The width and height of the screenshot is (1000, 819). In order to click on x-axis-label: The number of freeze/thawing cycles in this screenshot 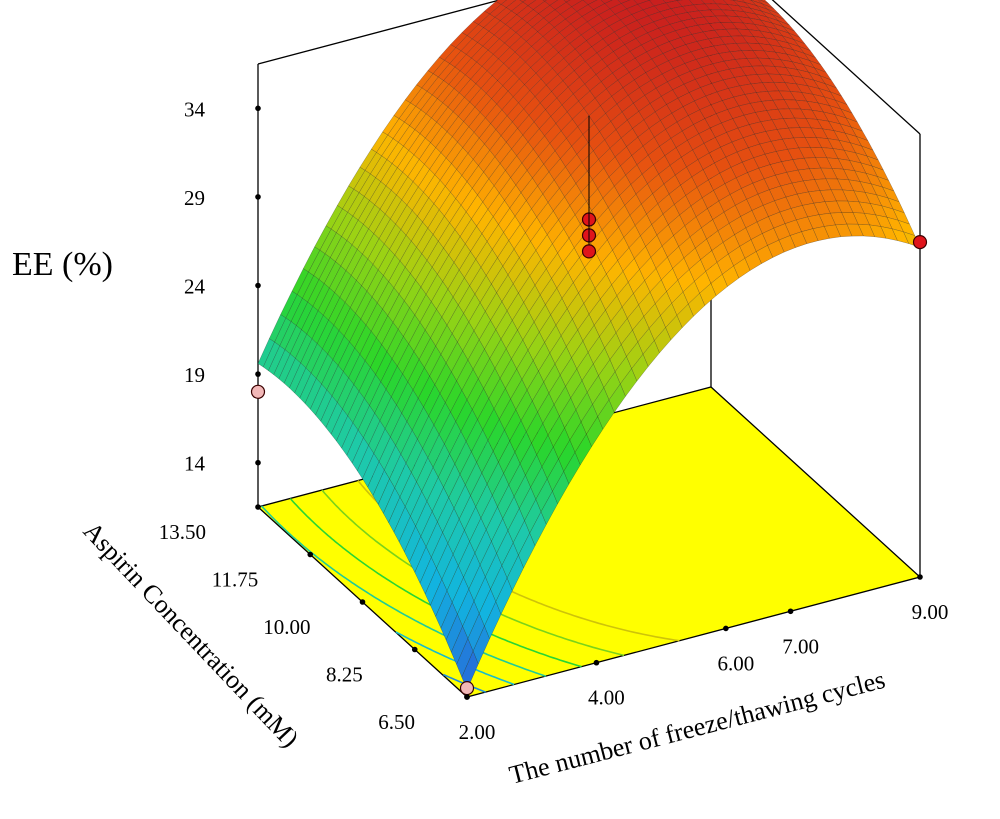, I will do `click(697, 727)`.